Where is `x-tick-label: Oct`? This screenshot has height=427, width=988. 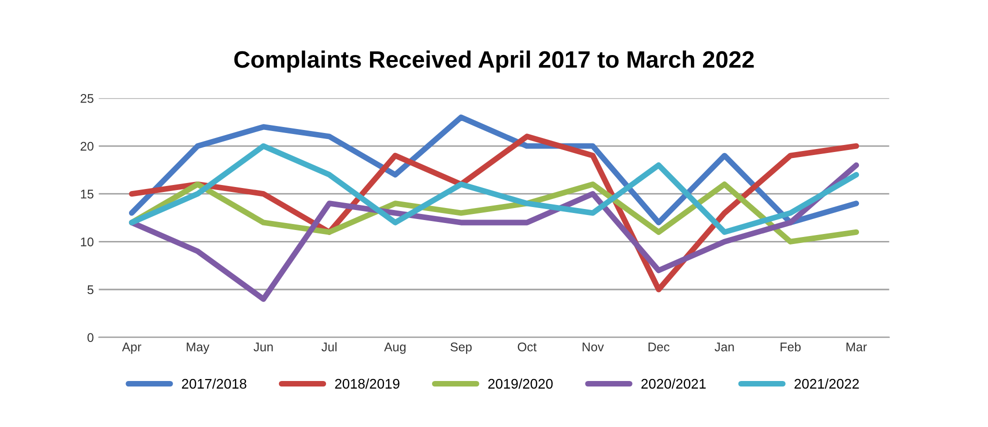
x-tick-label: Oct is located at coordinates (527, 347).